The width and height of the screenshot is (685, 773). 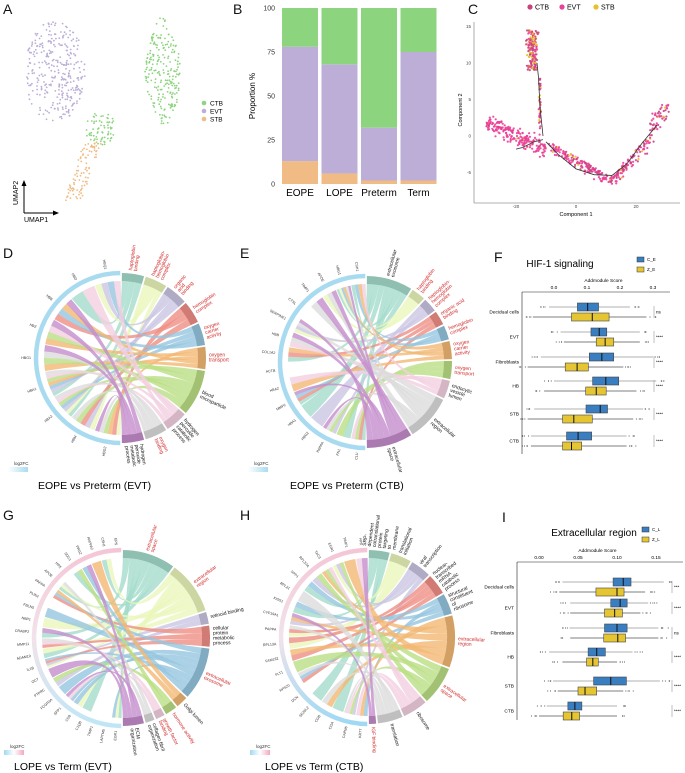 What do you see at coordinates (281, 407) in the screenshot?
I see `gene-label: MMP2` at bounding box center [281, 407].